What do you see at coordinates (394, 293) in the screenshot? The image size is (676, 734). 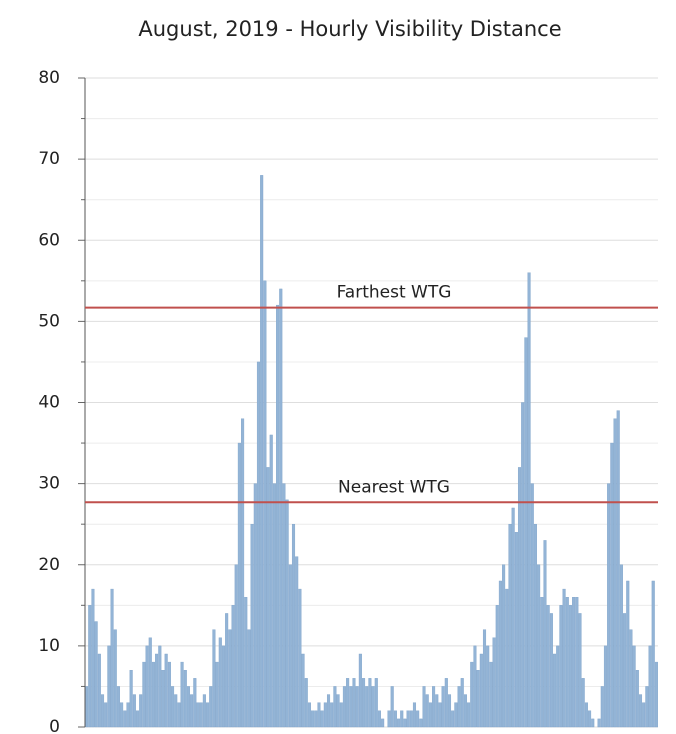 I see `reference-label: Farthest WTG` at bounding box center [394, 293].